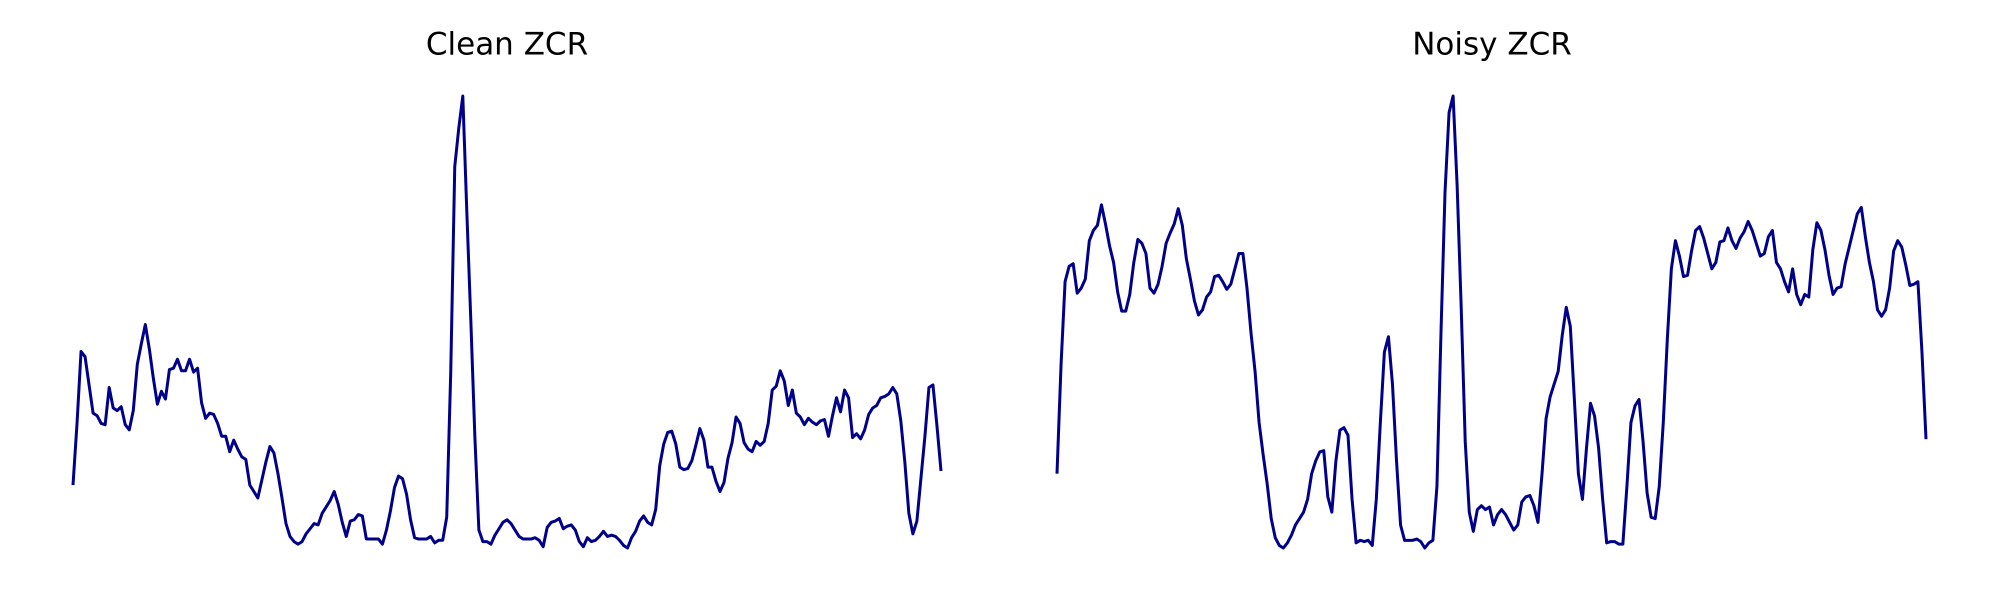  Describe the element at coordinates (1492, 45) in the screenshot. I see `chart-title: Noisy ZCR` at that location.